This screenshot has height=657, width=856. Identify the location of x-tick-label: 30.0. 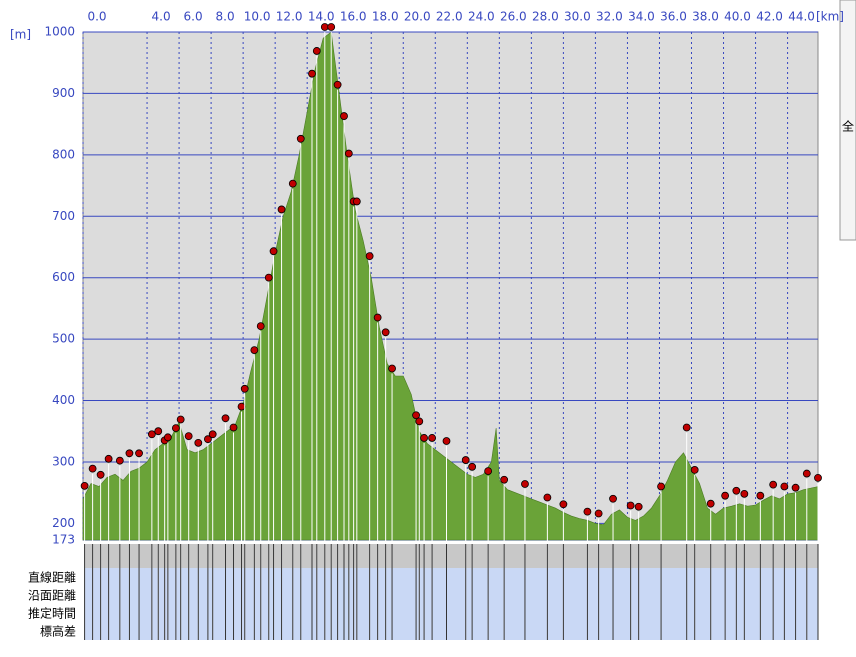
(577, 17).